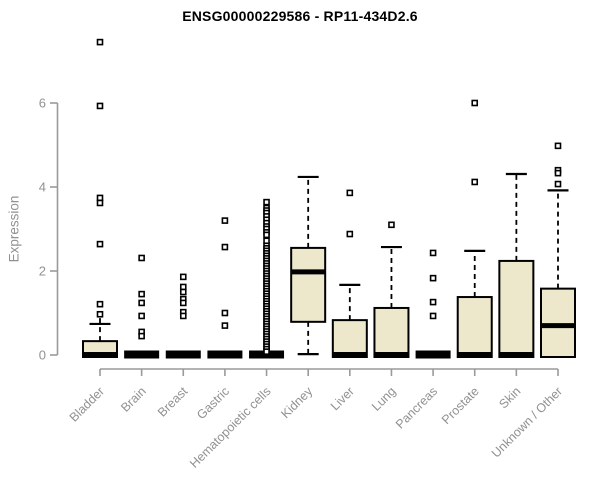 The height and width of the screenshot is (500, 600). Describe the element at coordinates (349, 339) in the screenshot. I see `box-liver` at that location.